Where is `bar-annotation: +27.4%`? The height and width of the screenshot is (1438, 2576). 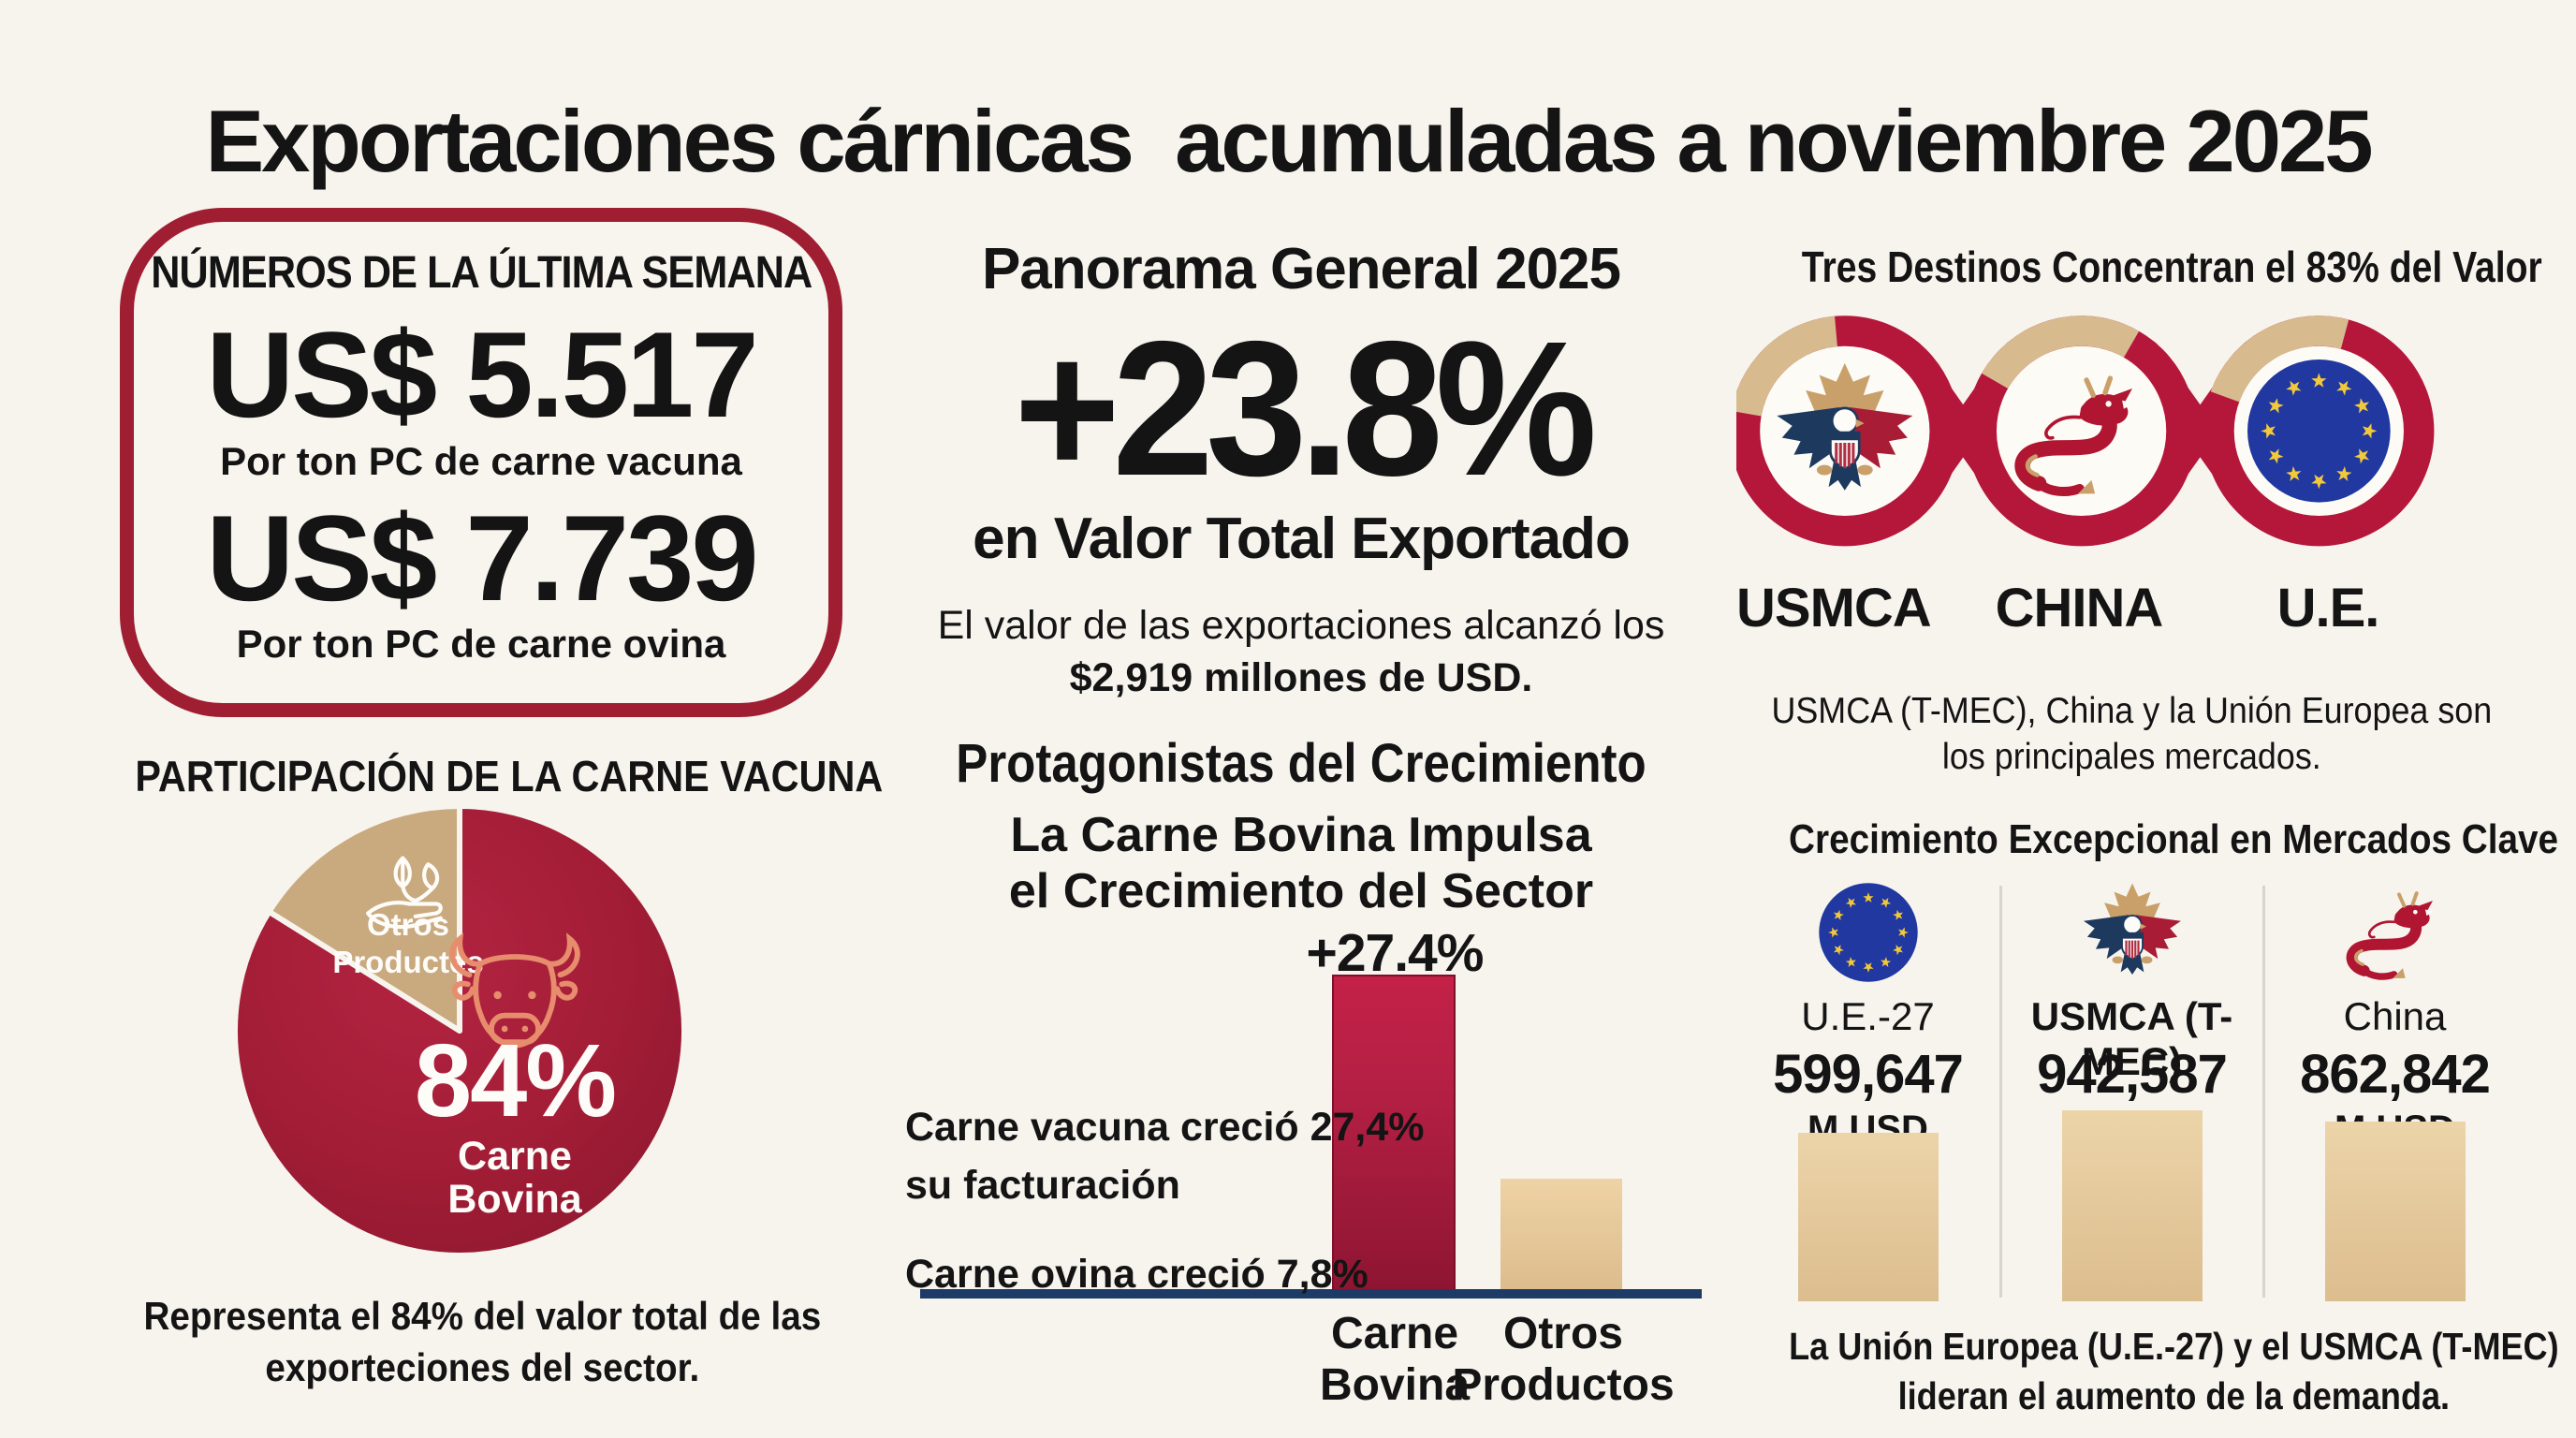
bar-annotation: +27.4% is located at coordinates (1395, 953).